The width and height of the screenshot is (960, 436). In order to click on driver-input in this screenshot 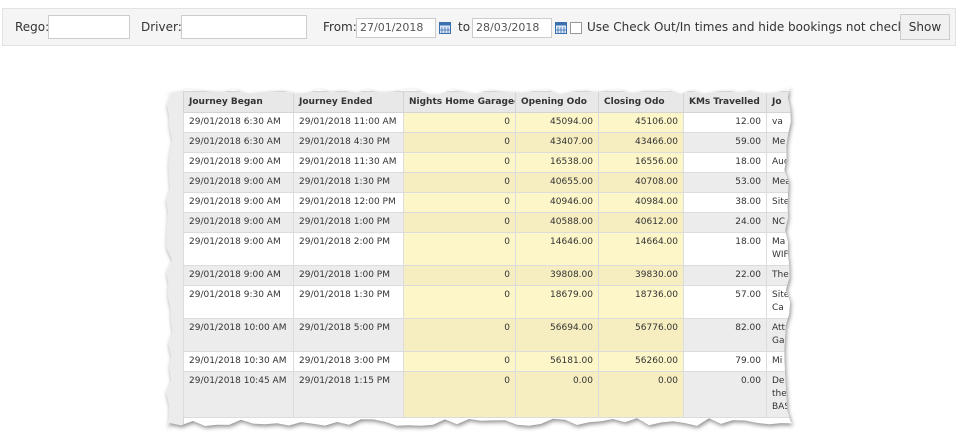, I will do `click(244, 27)`.